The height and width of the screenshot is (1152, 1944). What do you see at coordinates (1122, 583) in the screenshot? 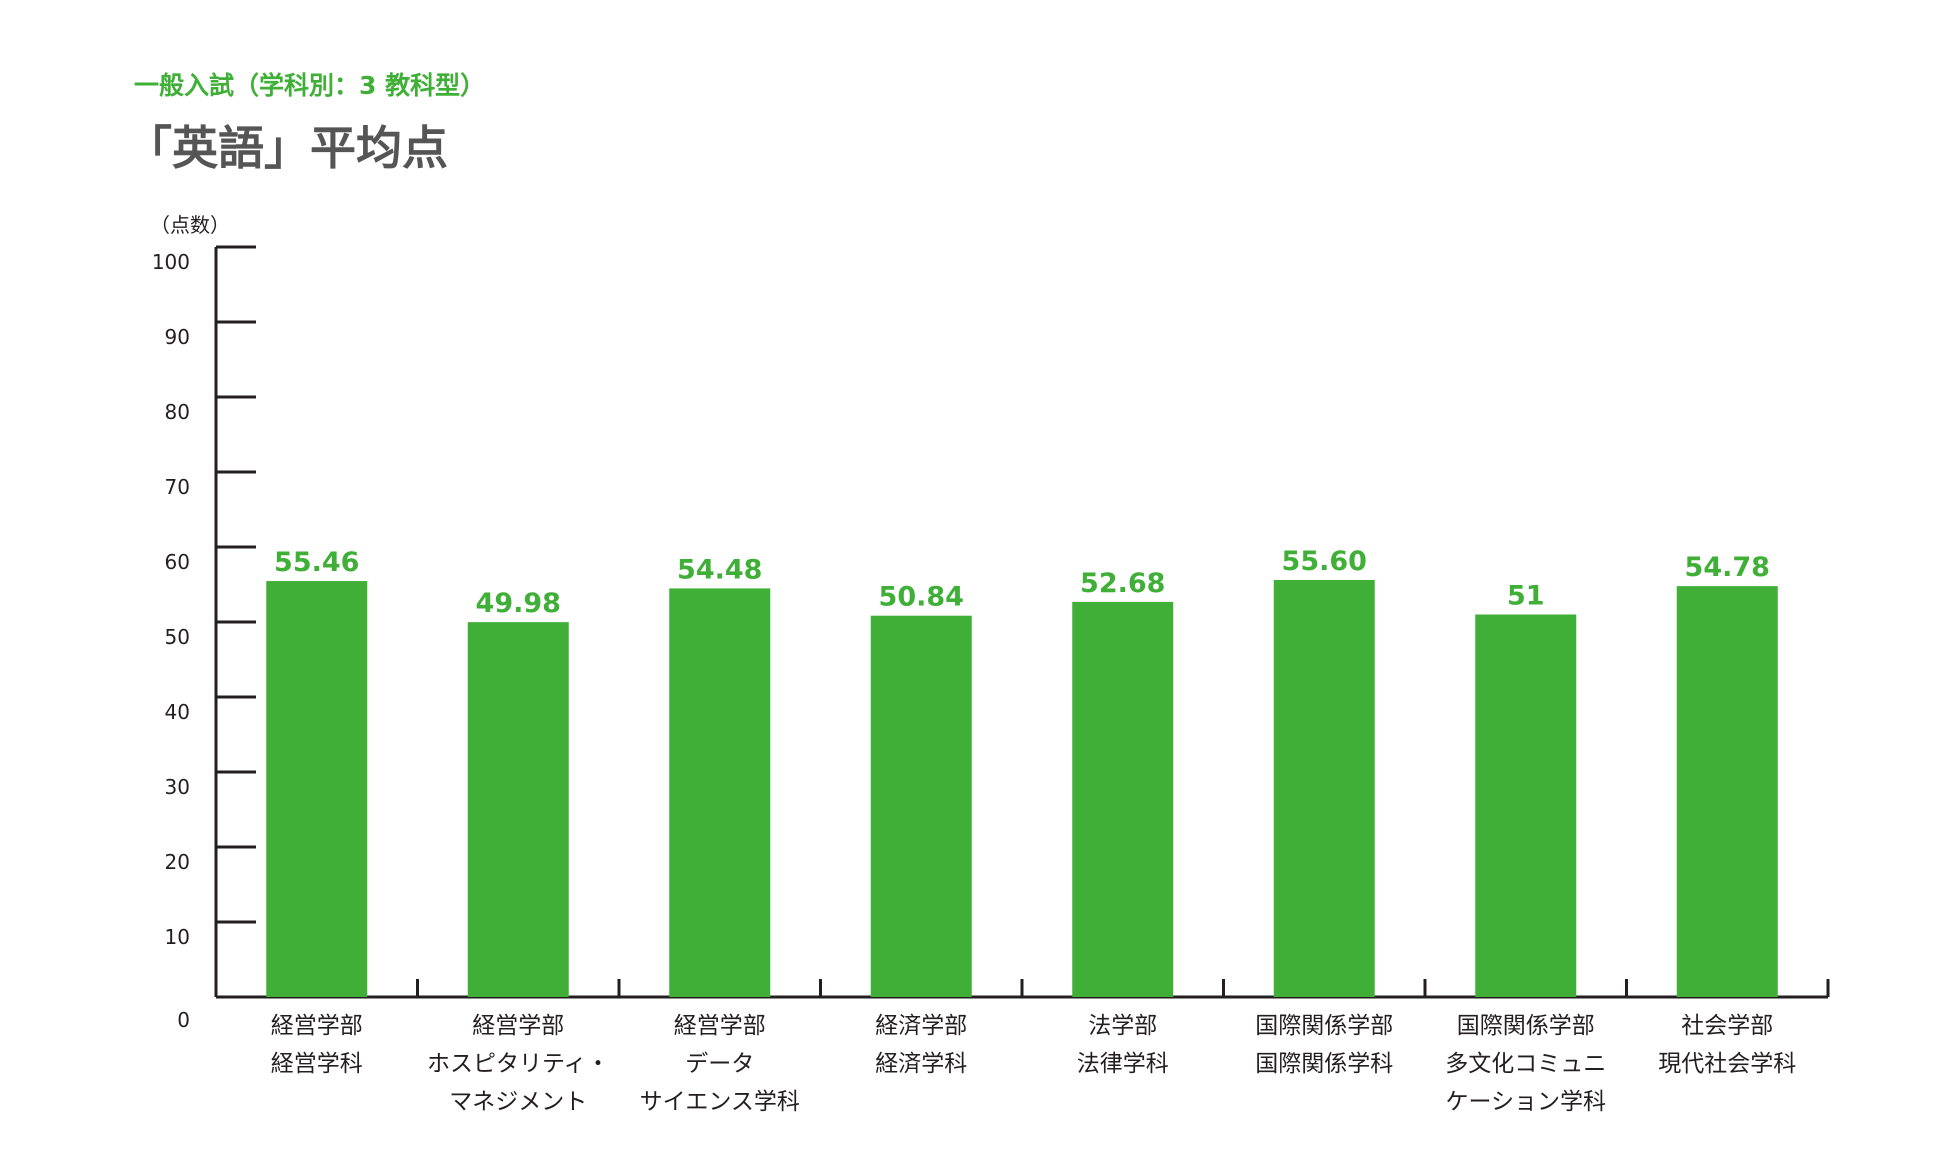
I see `value-label: 52.68` at bounding box center [1122, 583].